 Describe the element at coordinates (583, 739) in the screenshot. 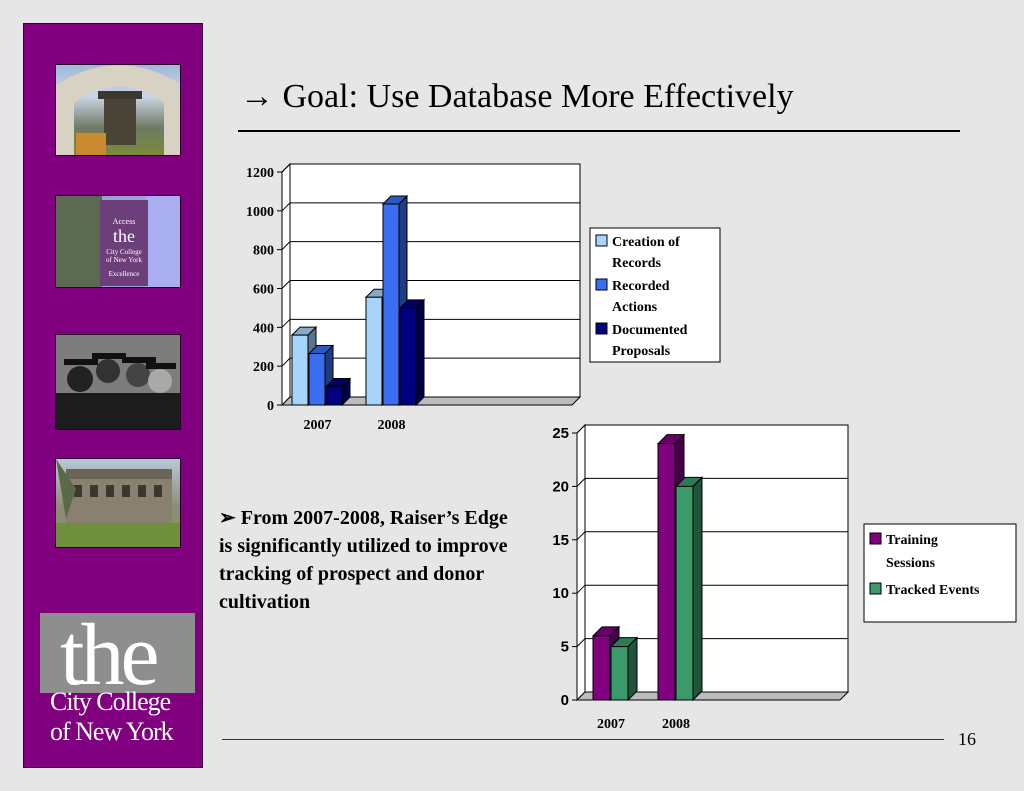

I see `footer-rule` at that location.